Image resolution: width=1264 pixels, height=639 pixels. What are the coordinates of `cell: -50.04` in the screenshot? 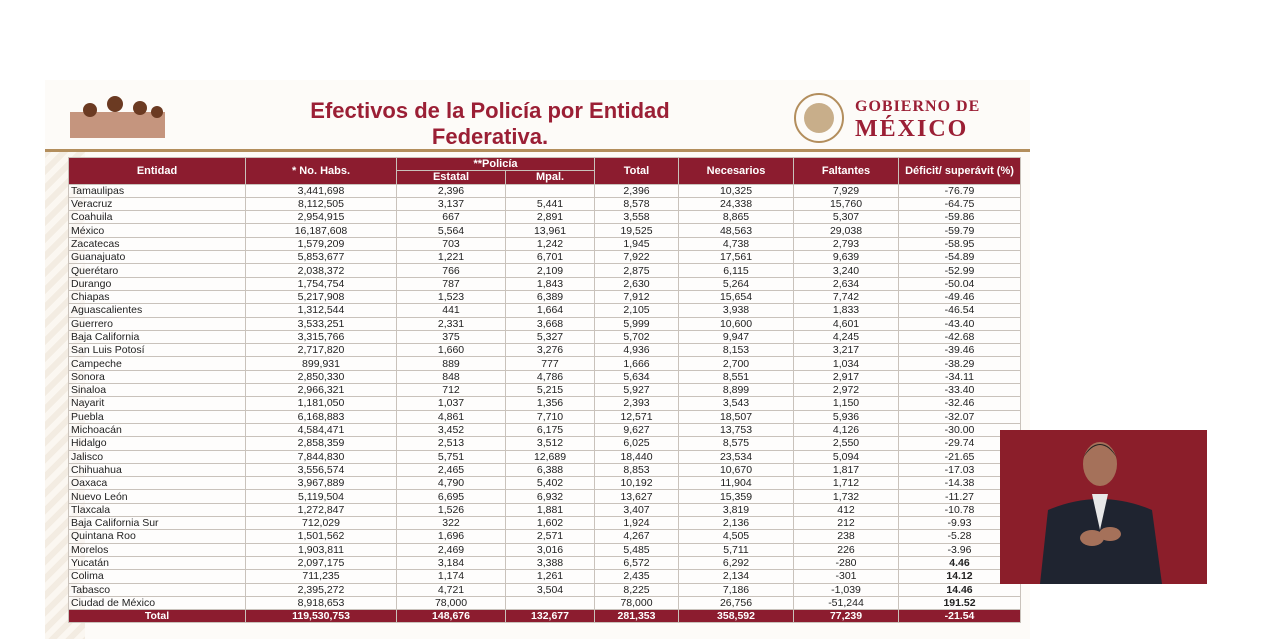 It's located at (959, 283).